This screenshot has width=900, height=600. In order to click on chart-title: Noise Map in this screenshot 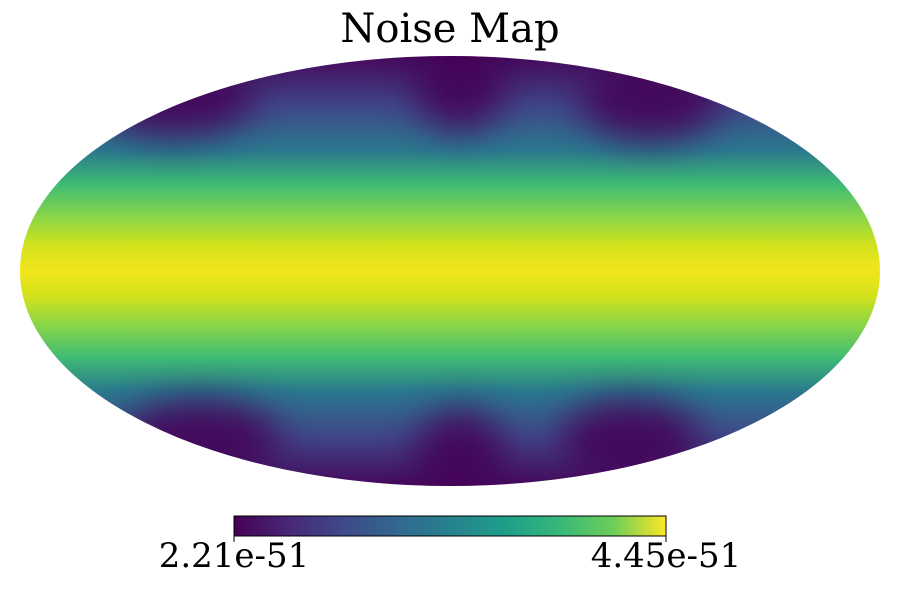, I will do `click(449, 29)`.